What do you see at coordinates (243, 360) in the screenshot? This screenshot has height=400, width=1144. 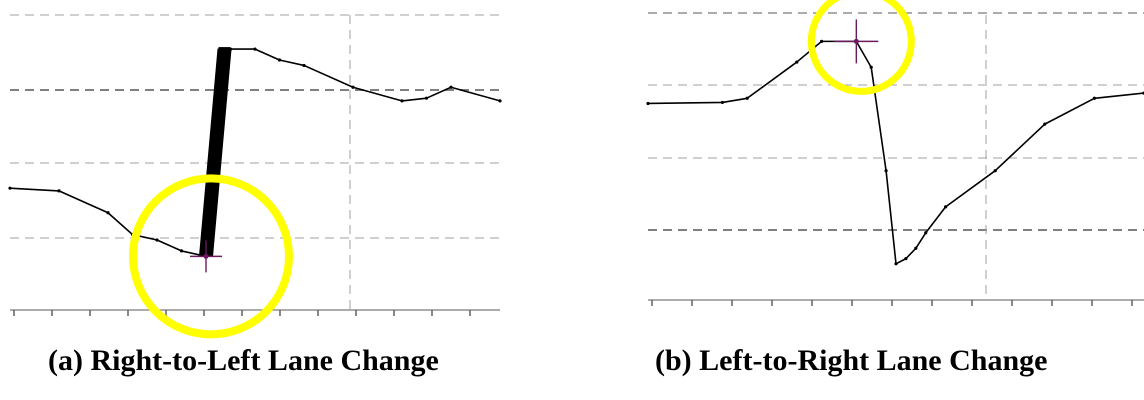 I see `caption-a: (a) Right-to-Left Lane Change` at bounding box center [243, 360].